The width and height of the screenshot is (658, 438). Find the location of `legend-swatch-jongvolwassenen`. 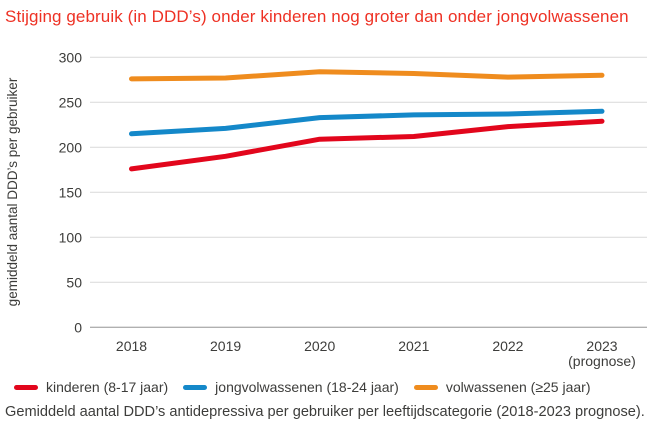

legend-swatch-jongvolwassenen is located at coordinates (195, 387).